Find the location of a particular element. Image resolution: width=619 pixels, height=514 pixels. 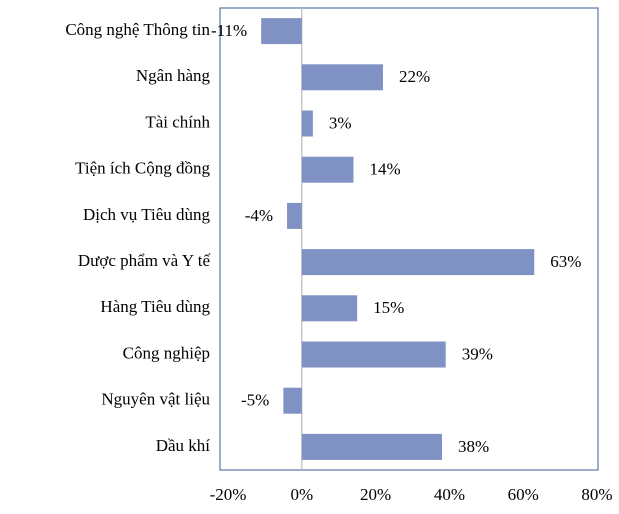

y-tick-label: Dịch vụ Tiêu dùng is located at coordinates (147, 214).